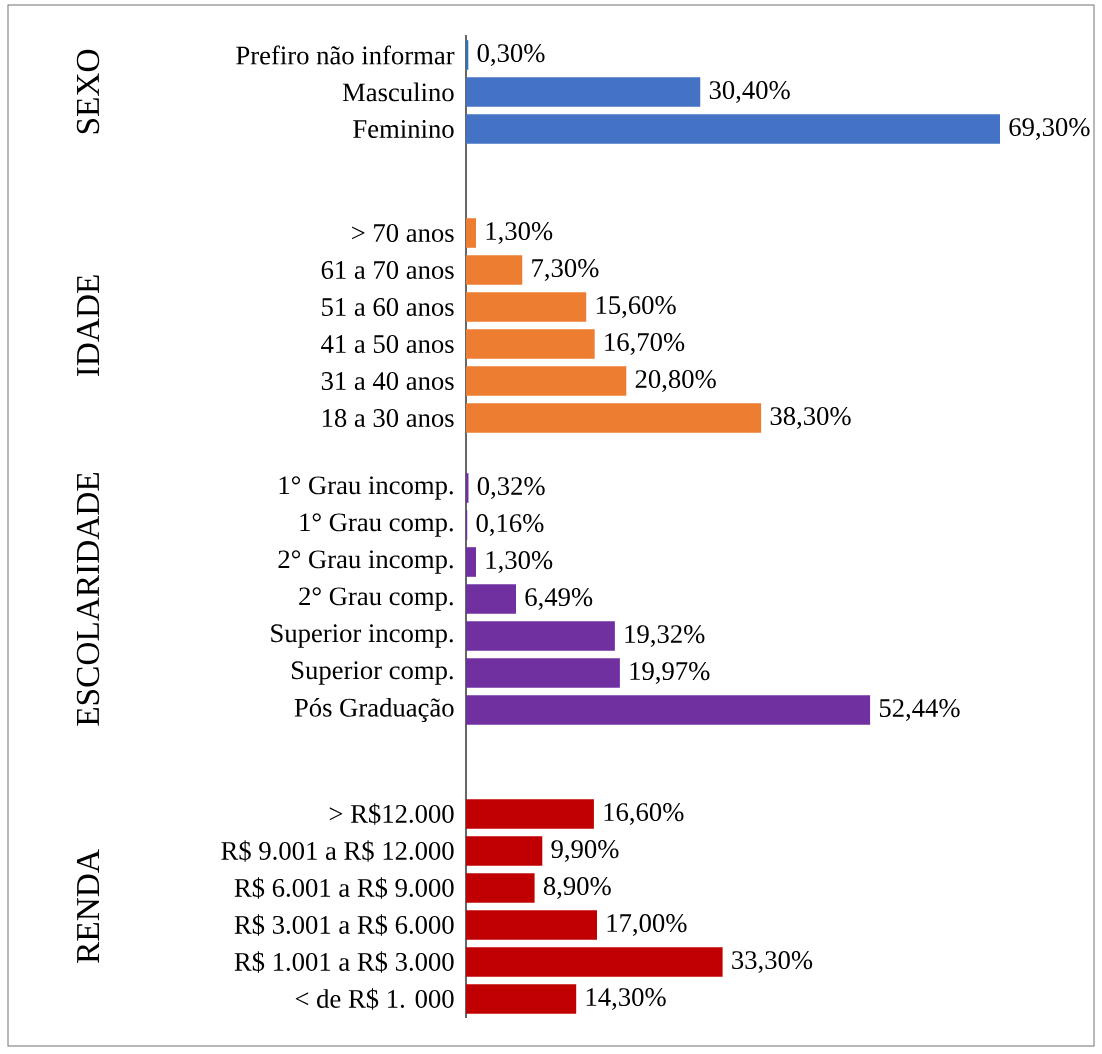  What do you see at coordinates (403, 233) in the screenshot?
I see `y-tick-label: > 70 anos` at bounding box center [403, 233].